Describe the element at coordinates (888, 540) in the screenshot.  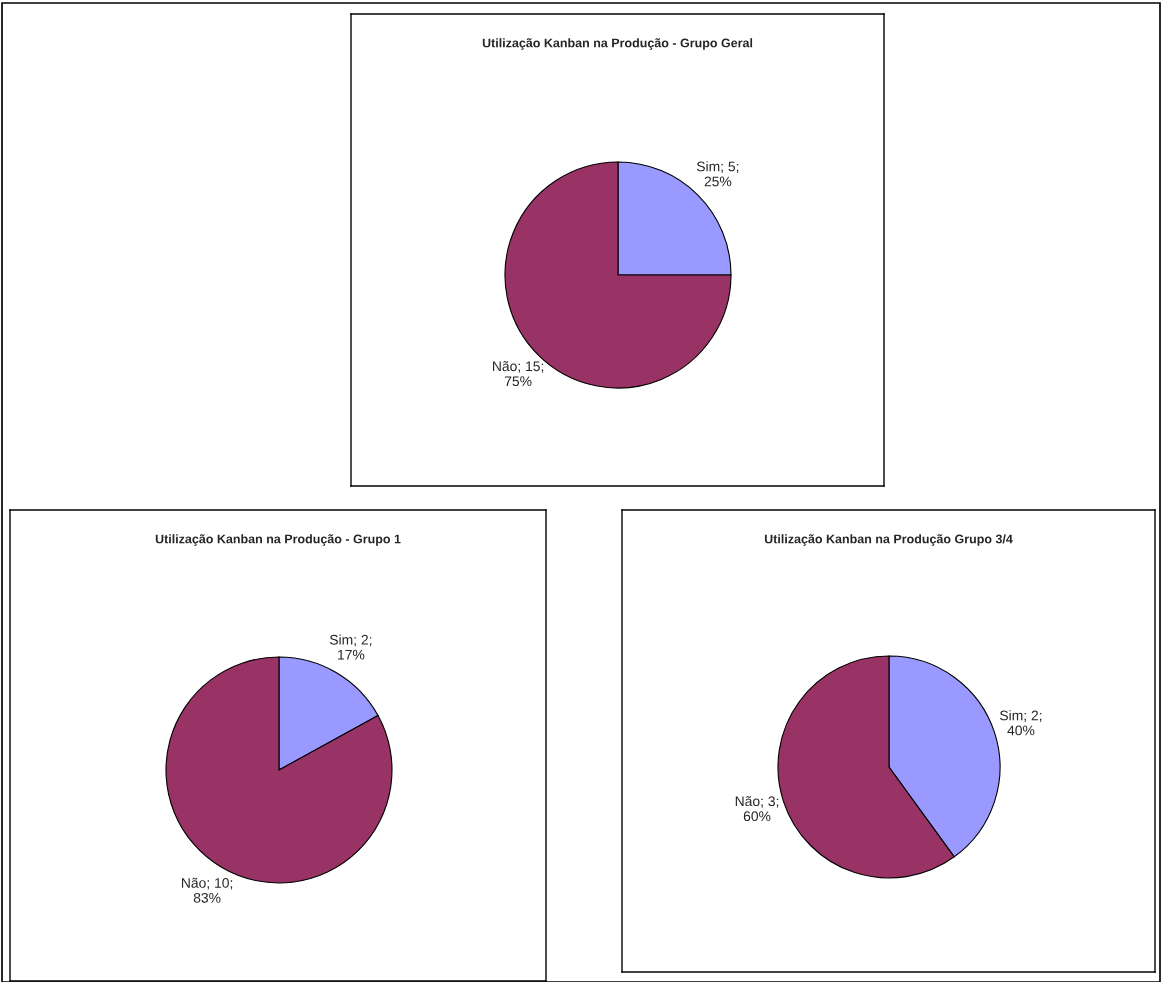
I see `chart-title: Utilização Kanban na Produção Grupo 3/4` at that location.